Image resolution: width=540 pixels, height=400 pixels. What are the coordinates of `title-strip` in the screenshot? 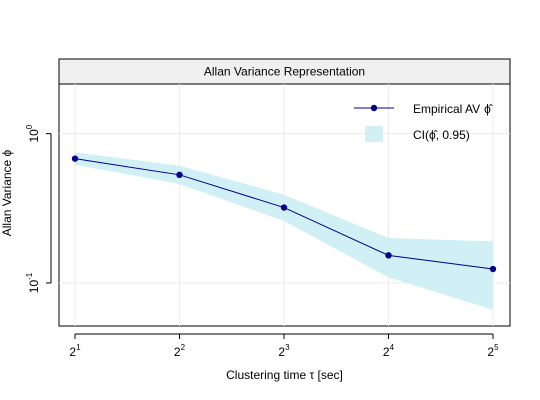 It's located at (284, 71).